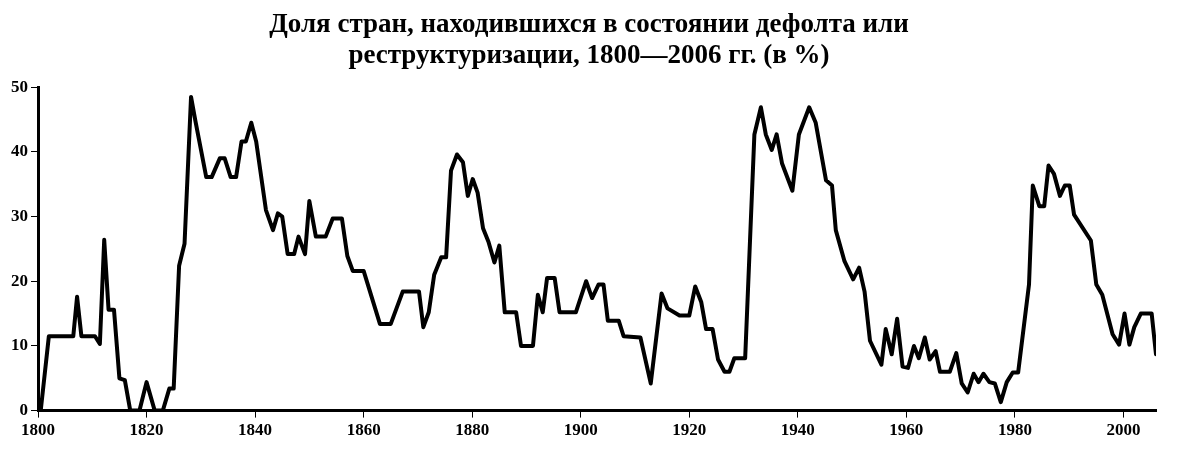 Image resolution: width=1178 pixels, height=452 pixels. I want to click on y-tick-label: 30, so click(19, 215).